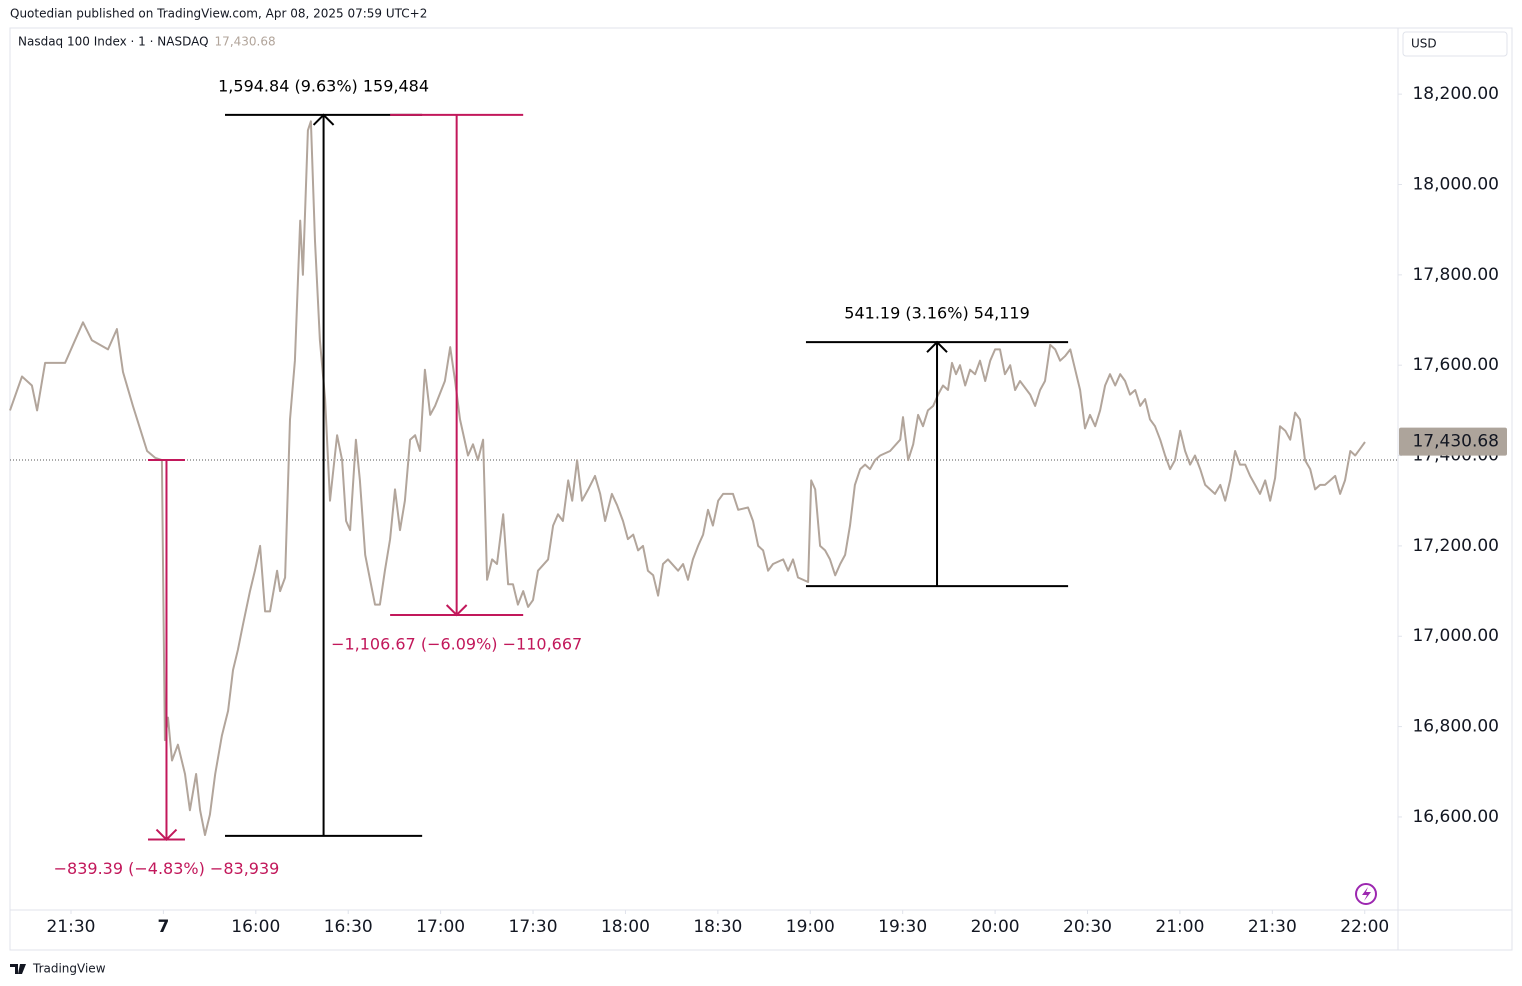  Describe the element at coordinates (348, 927) in the screenshot. I see `x-tick-label: 16:30` at that location.